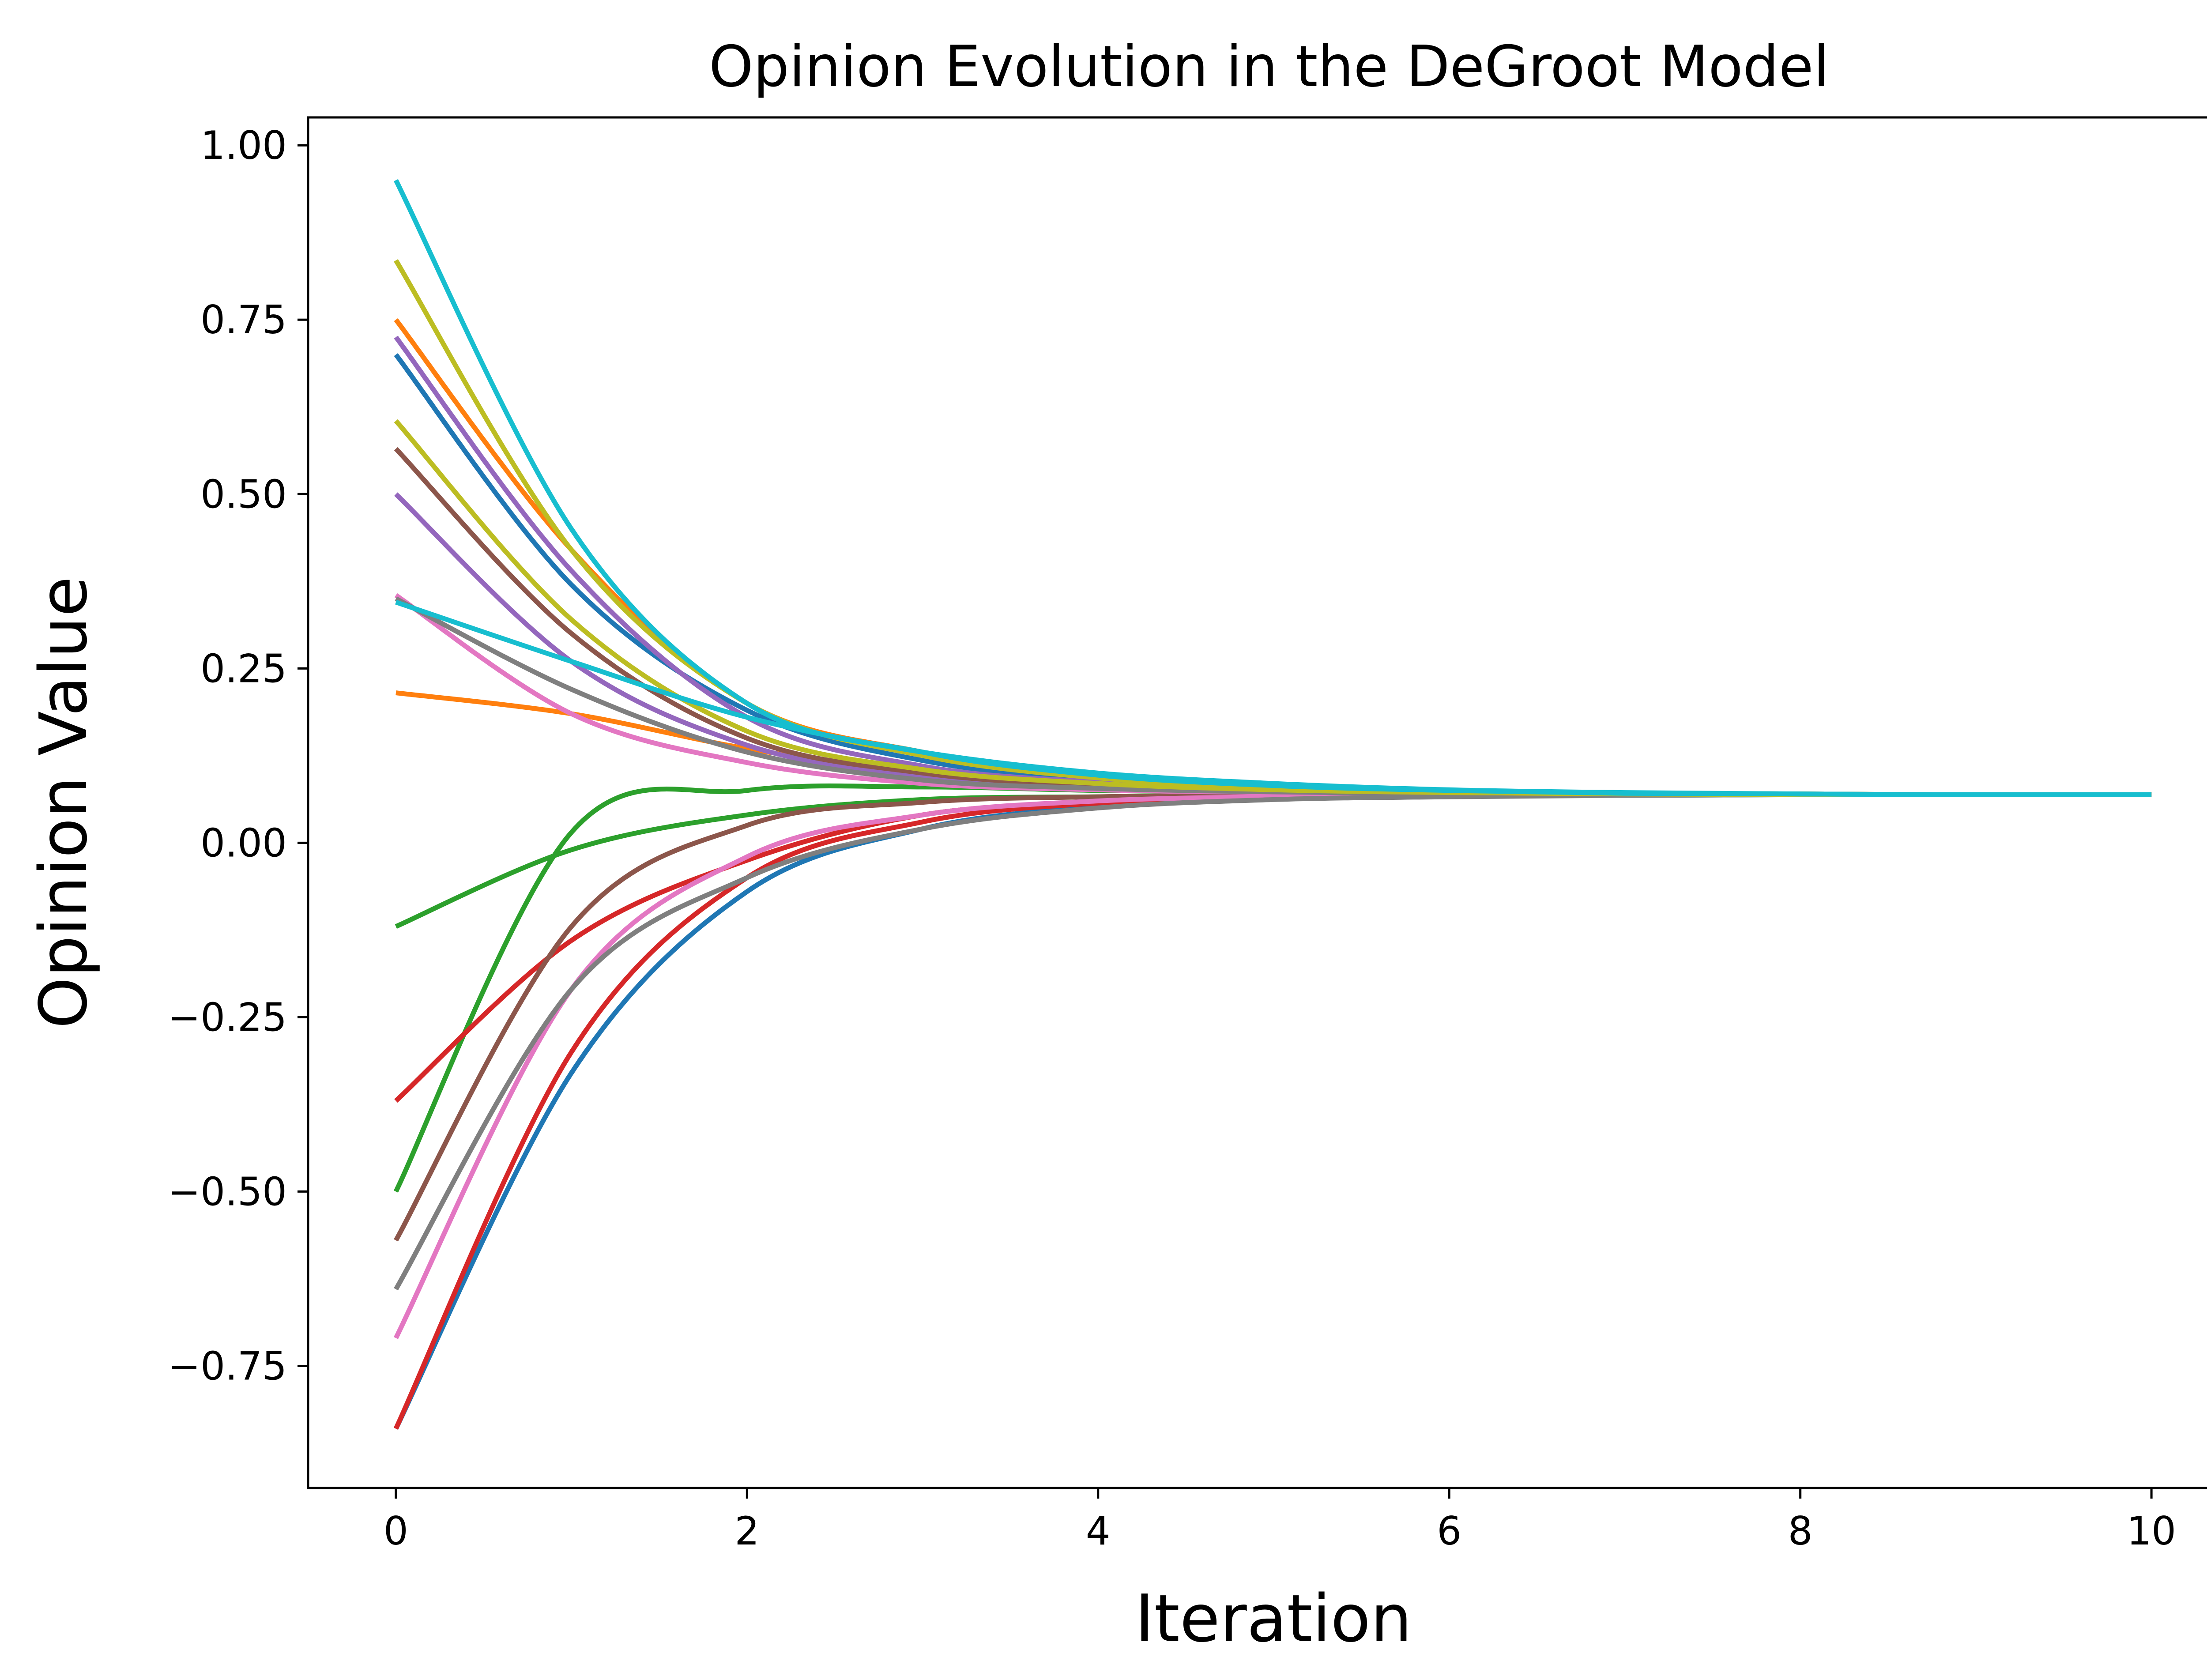 Image resolution: width=2207 pixels, height=1680 pixels. I want to click on y-tick-label: 0.75, so click(243, 320).